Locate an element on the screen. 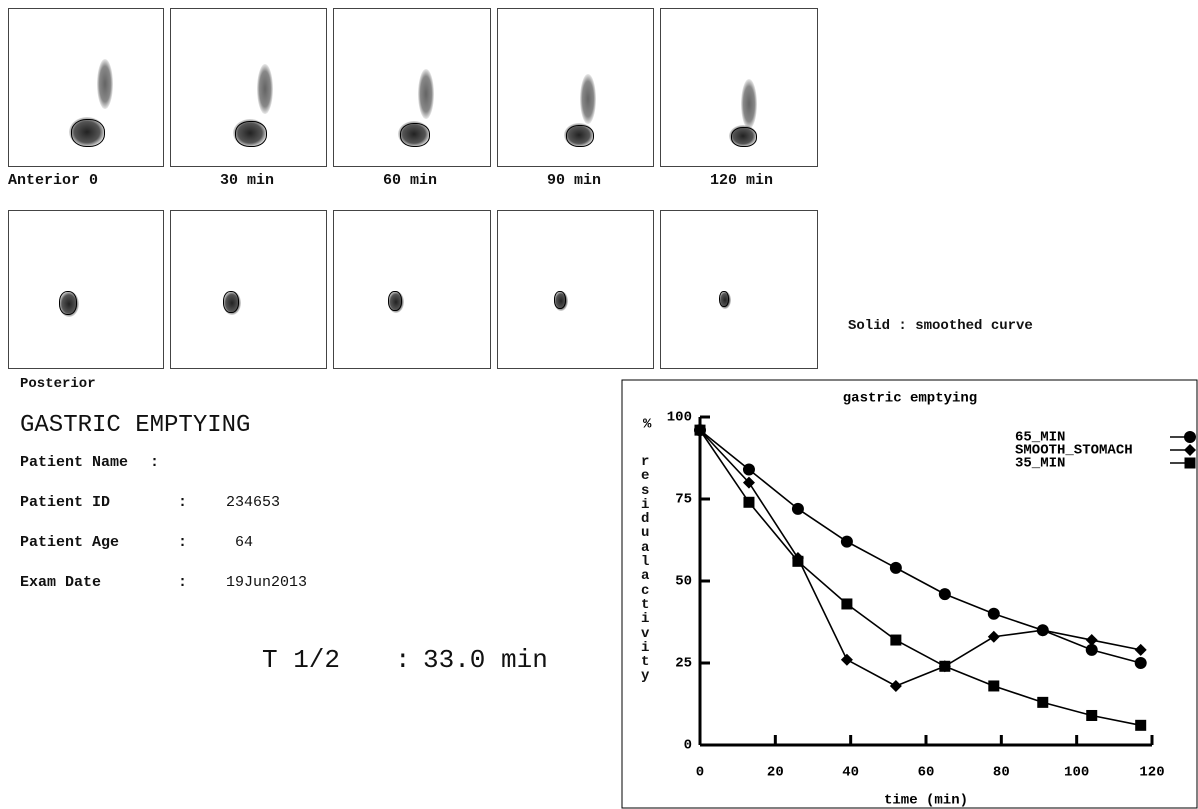 This screenshot has height=809, width=1198. anterior-label: 30 min is located at coordinates (247, 180).